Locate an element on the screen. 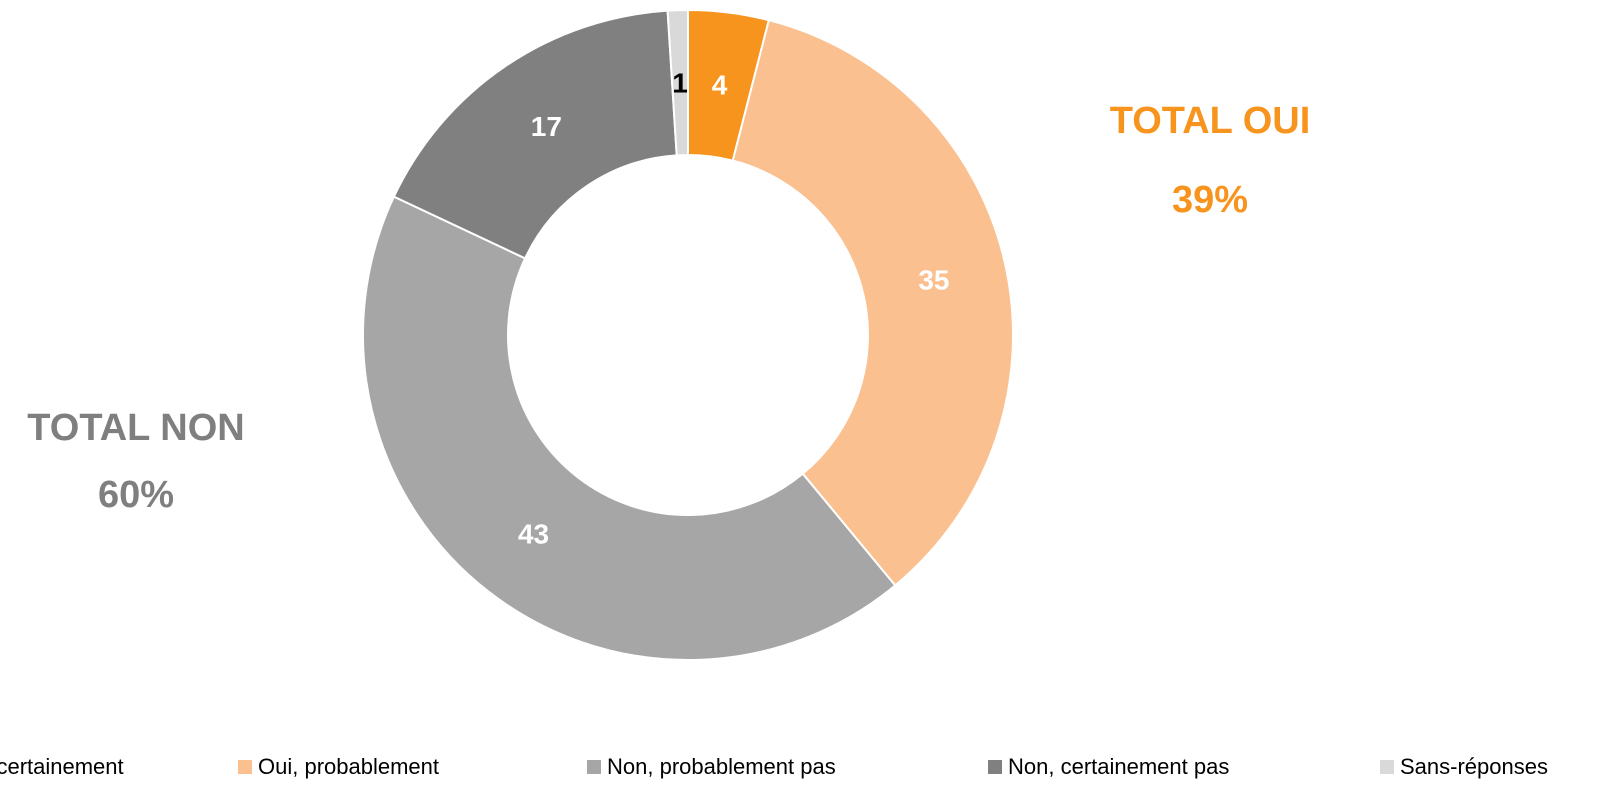  legend-label: Oui, probablement is located at coordinates (348, 766).